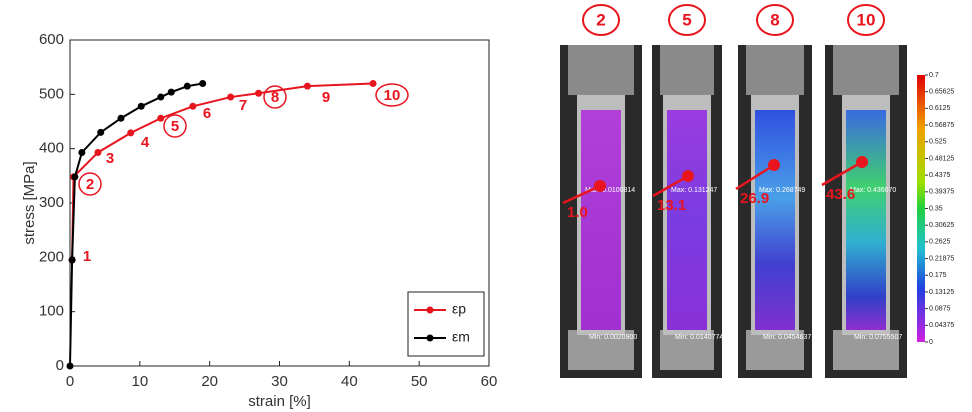  I want to click on min-label: Min: 0.0454637, so click(787, 337).